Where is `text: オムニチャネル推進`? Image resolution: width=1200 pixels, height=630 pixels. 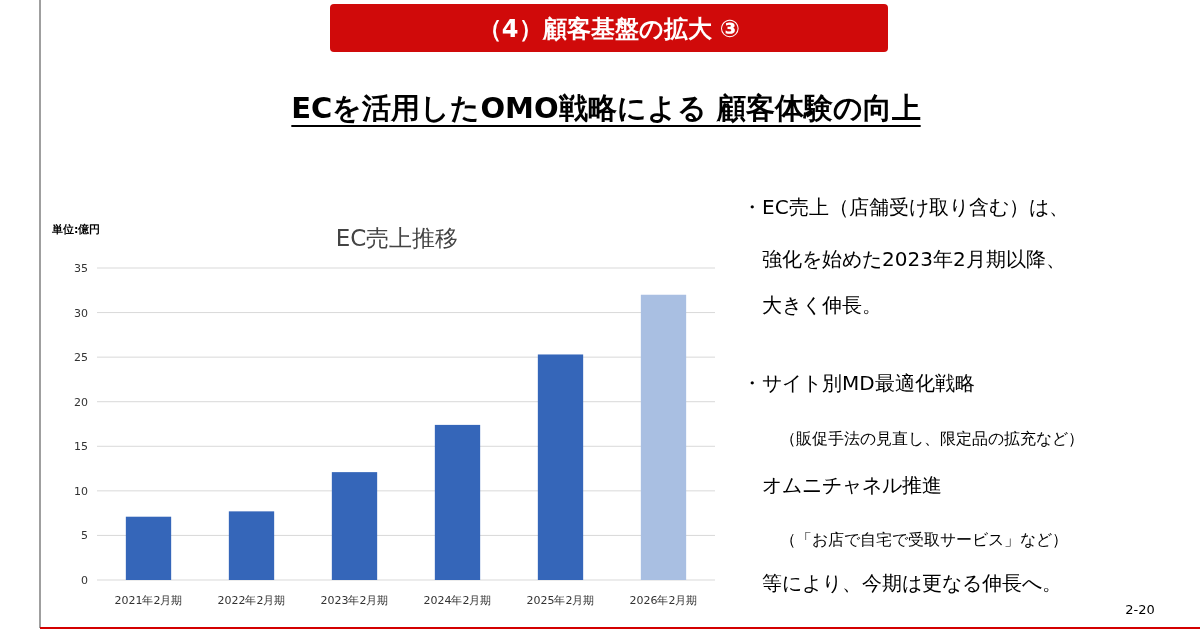
text: オムニチャネル推進 is located at coordinates (852, 485).